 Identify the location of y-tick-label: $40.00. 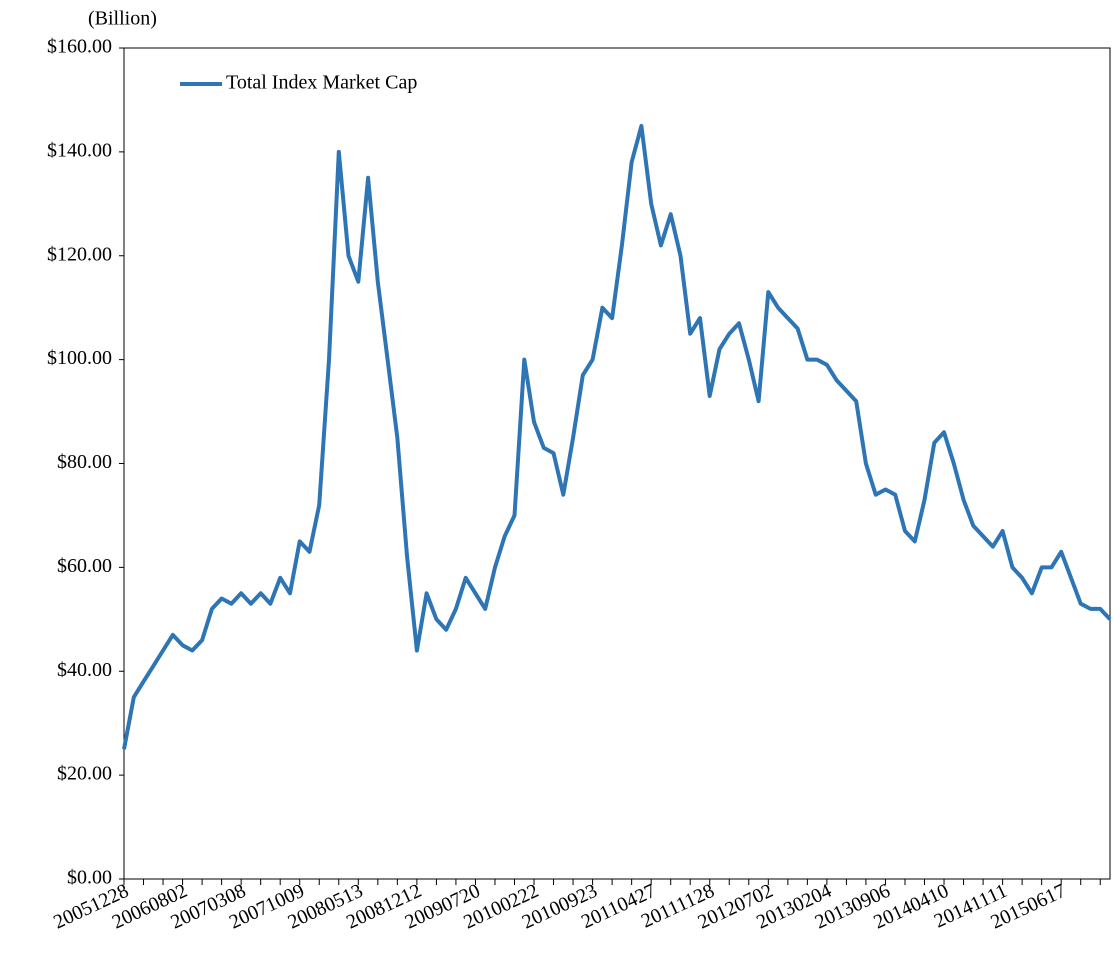
(84, 670).